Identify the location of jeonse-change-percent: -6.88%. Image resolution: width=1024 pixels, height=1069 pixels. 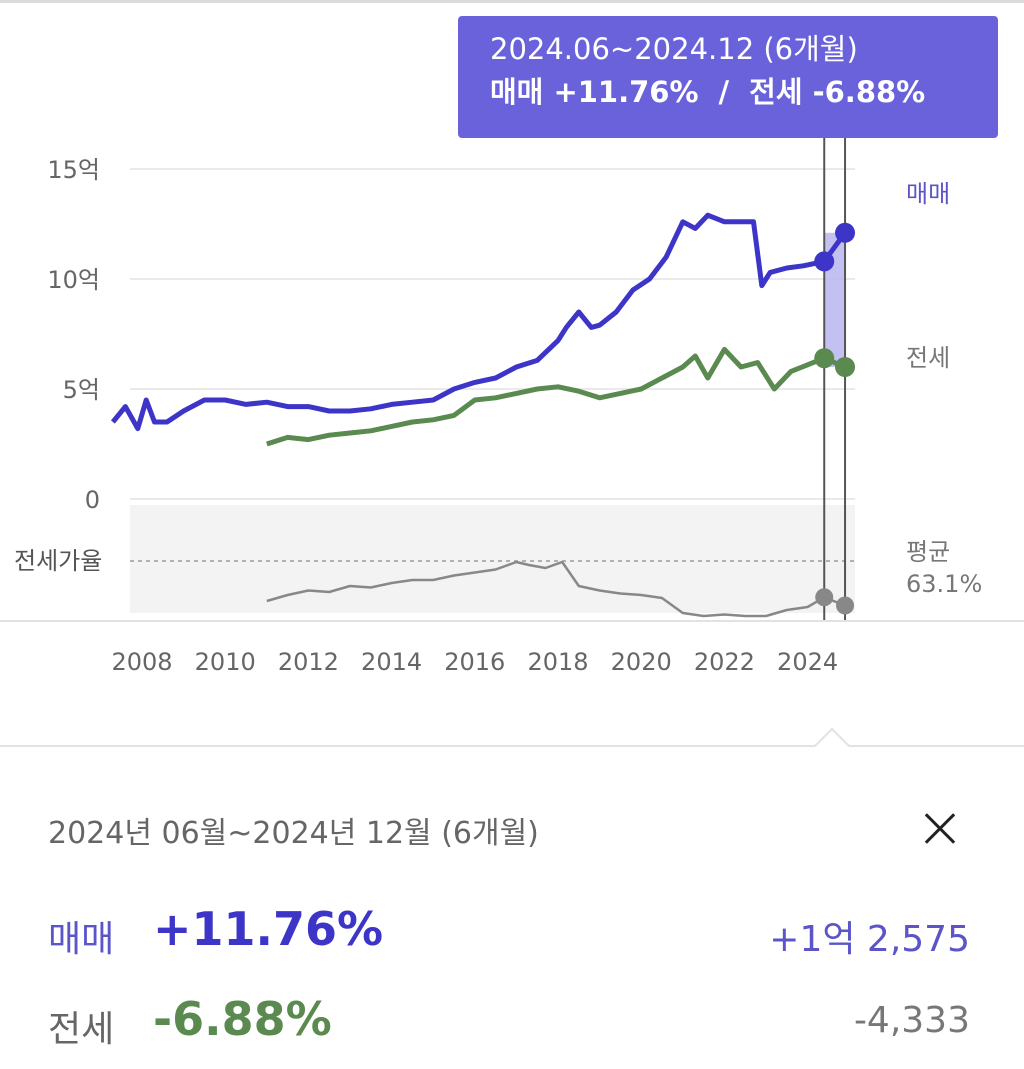
(242, 1019).